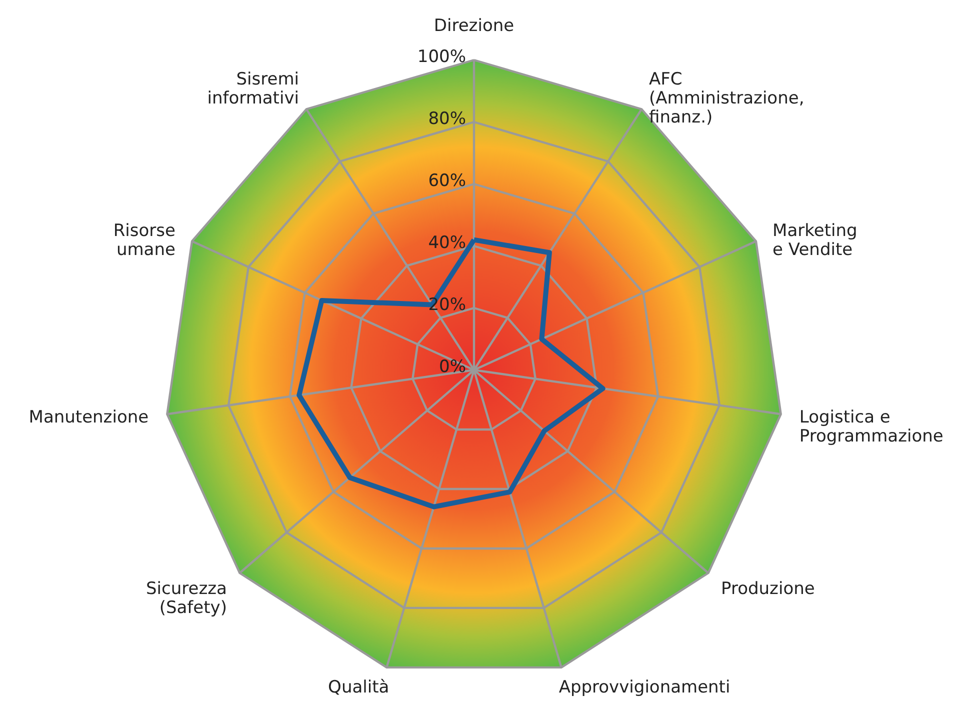  I want to click on y-tick-label: 60%, so click(447, 181).